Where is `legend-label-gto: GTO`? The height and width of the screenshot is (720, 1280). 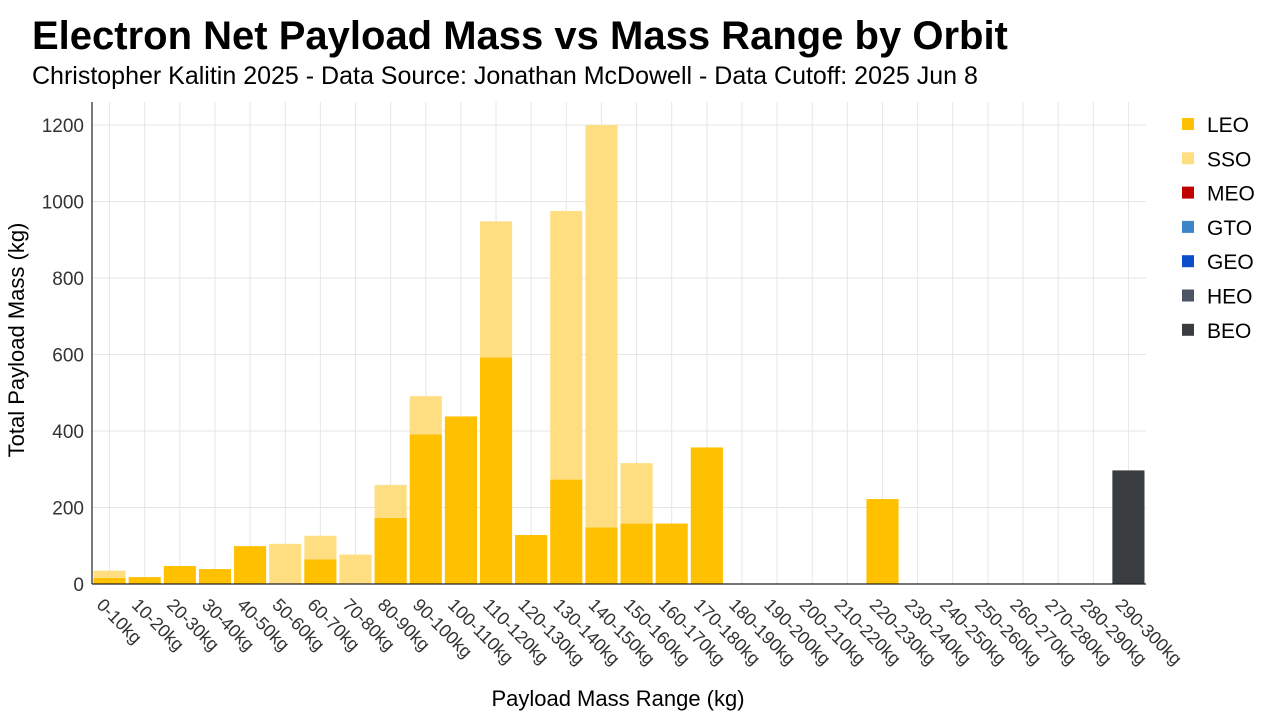 legend-label-gto: GTO is located at coordinates (1229, 228).